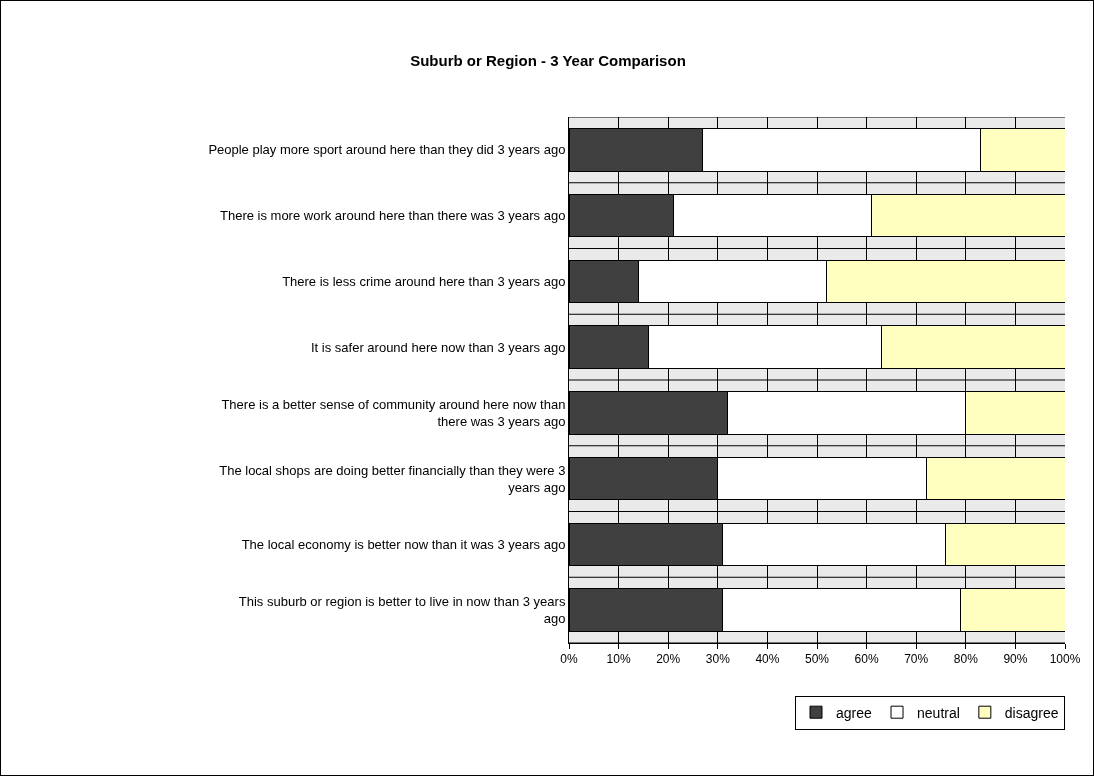  I want to click on x-tick-label: 50%, so click(817, 659).